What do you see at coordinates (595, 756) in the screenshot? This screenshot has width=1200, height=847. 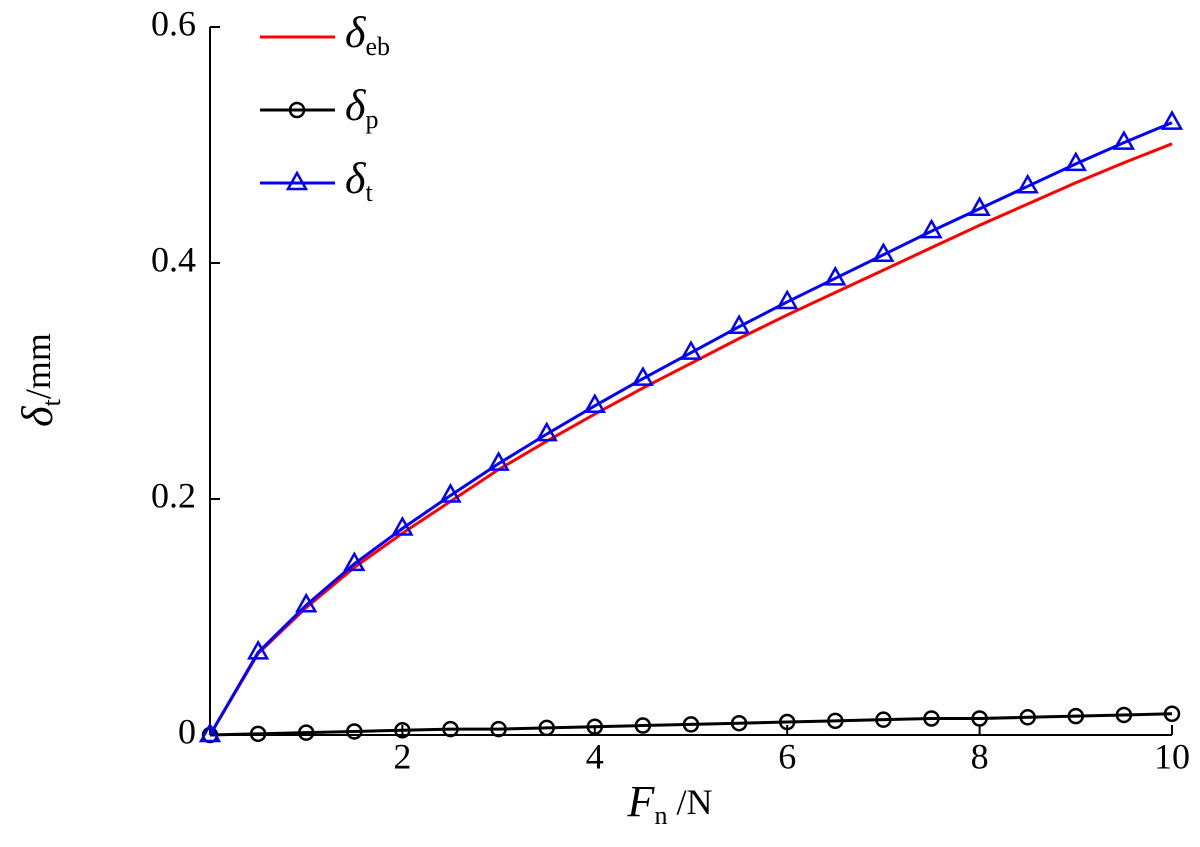 I see `x-tick-label: 4` at bounding box center [595, 756].